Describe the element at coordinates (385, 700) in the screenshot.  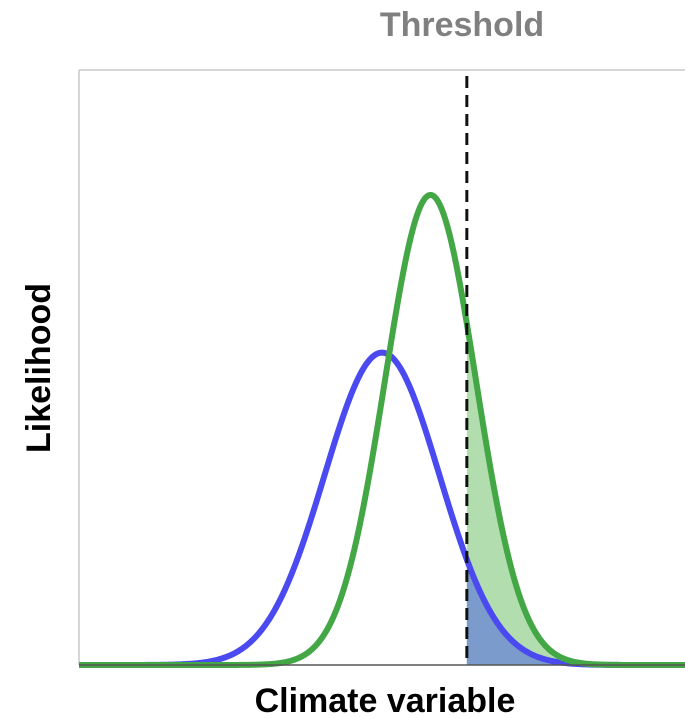
I see `x-axis-label: Climate variable` at that location.